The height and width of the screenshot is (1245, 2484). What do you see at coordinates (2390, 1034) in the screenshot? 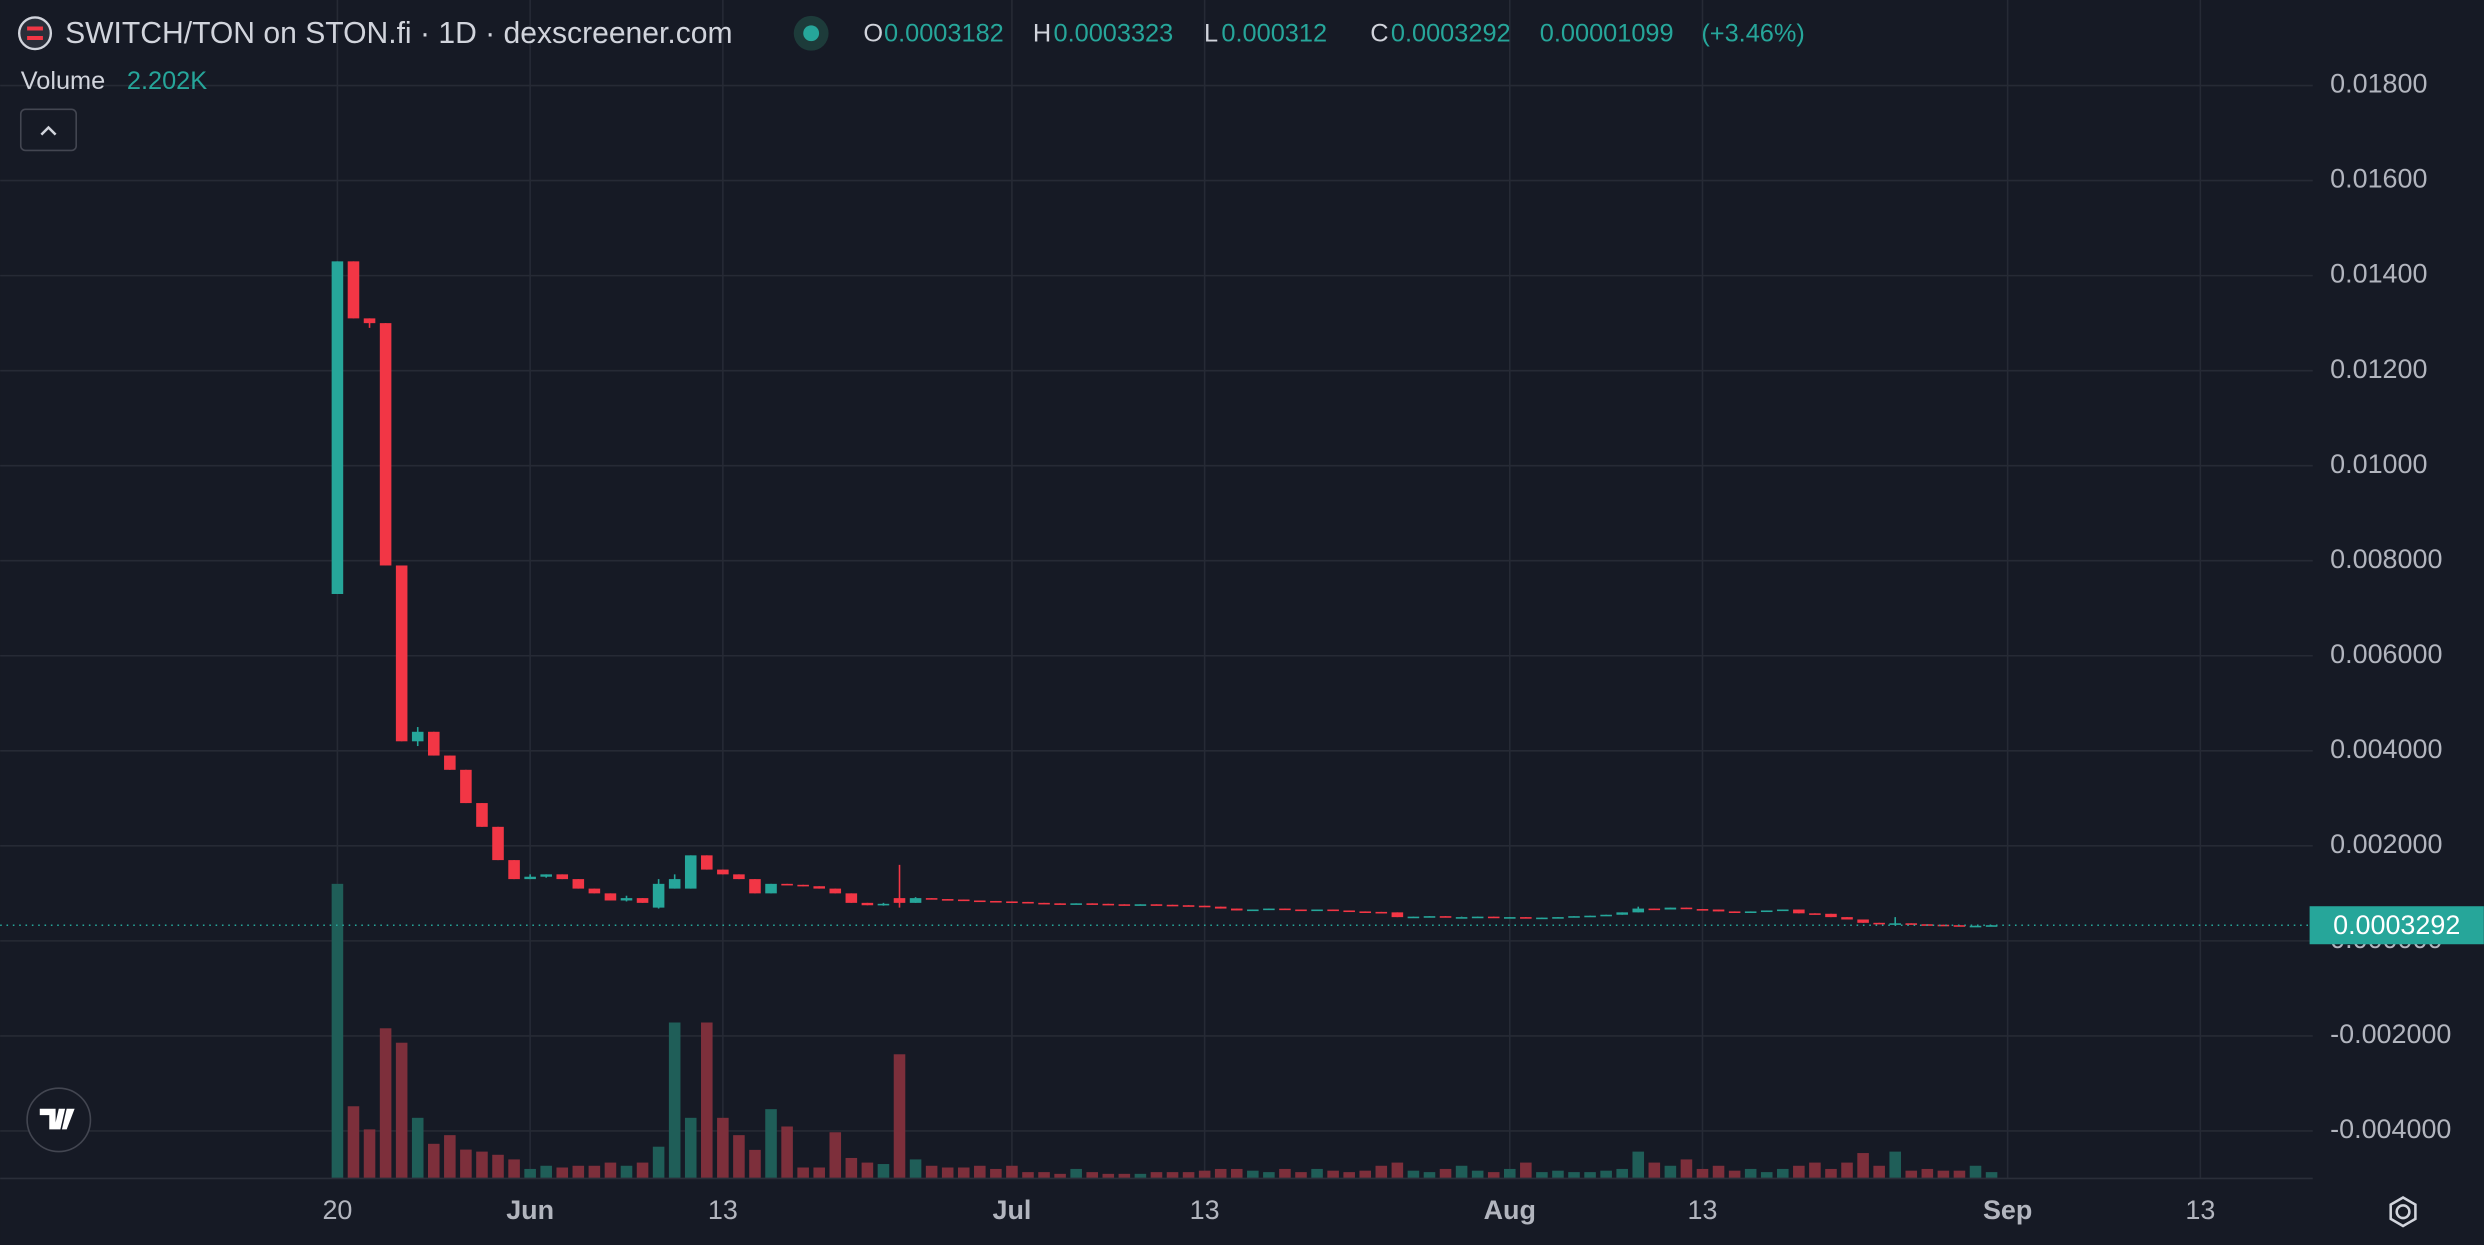
I see `y-tick-label: -0.002000` at bounding box center [2390, 1034].